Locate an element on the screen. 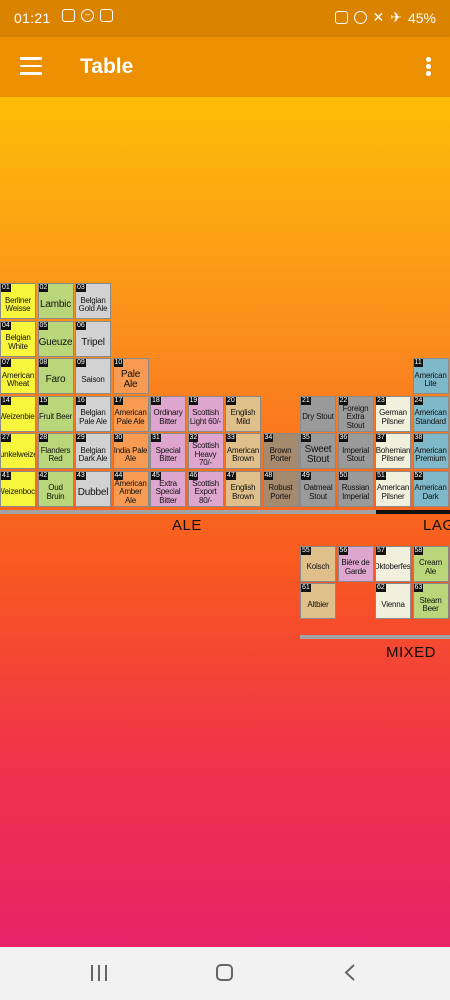  beer-cell-24: 24 American Standard is located at coordinates (430, 413).